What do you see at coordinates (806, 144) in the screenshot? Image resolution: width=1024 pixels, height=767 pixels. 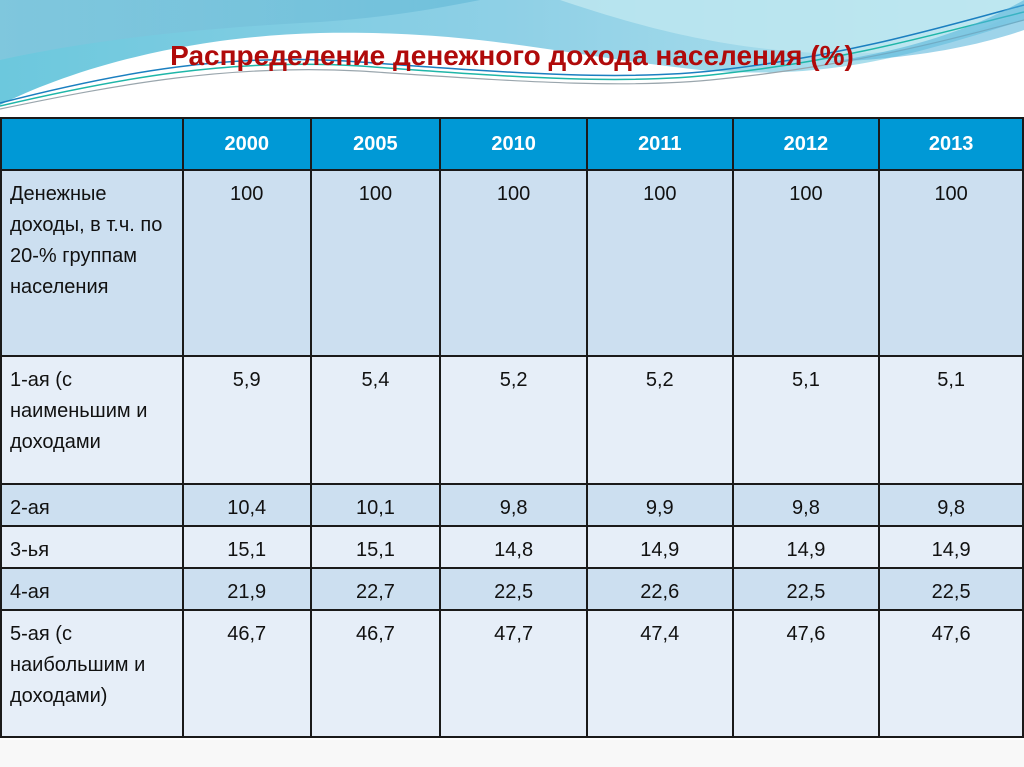 I see `header-cell-year: 2012` at bounding box center [806, 144].